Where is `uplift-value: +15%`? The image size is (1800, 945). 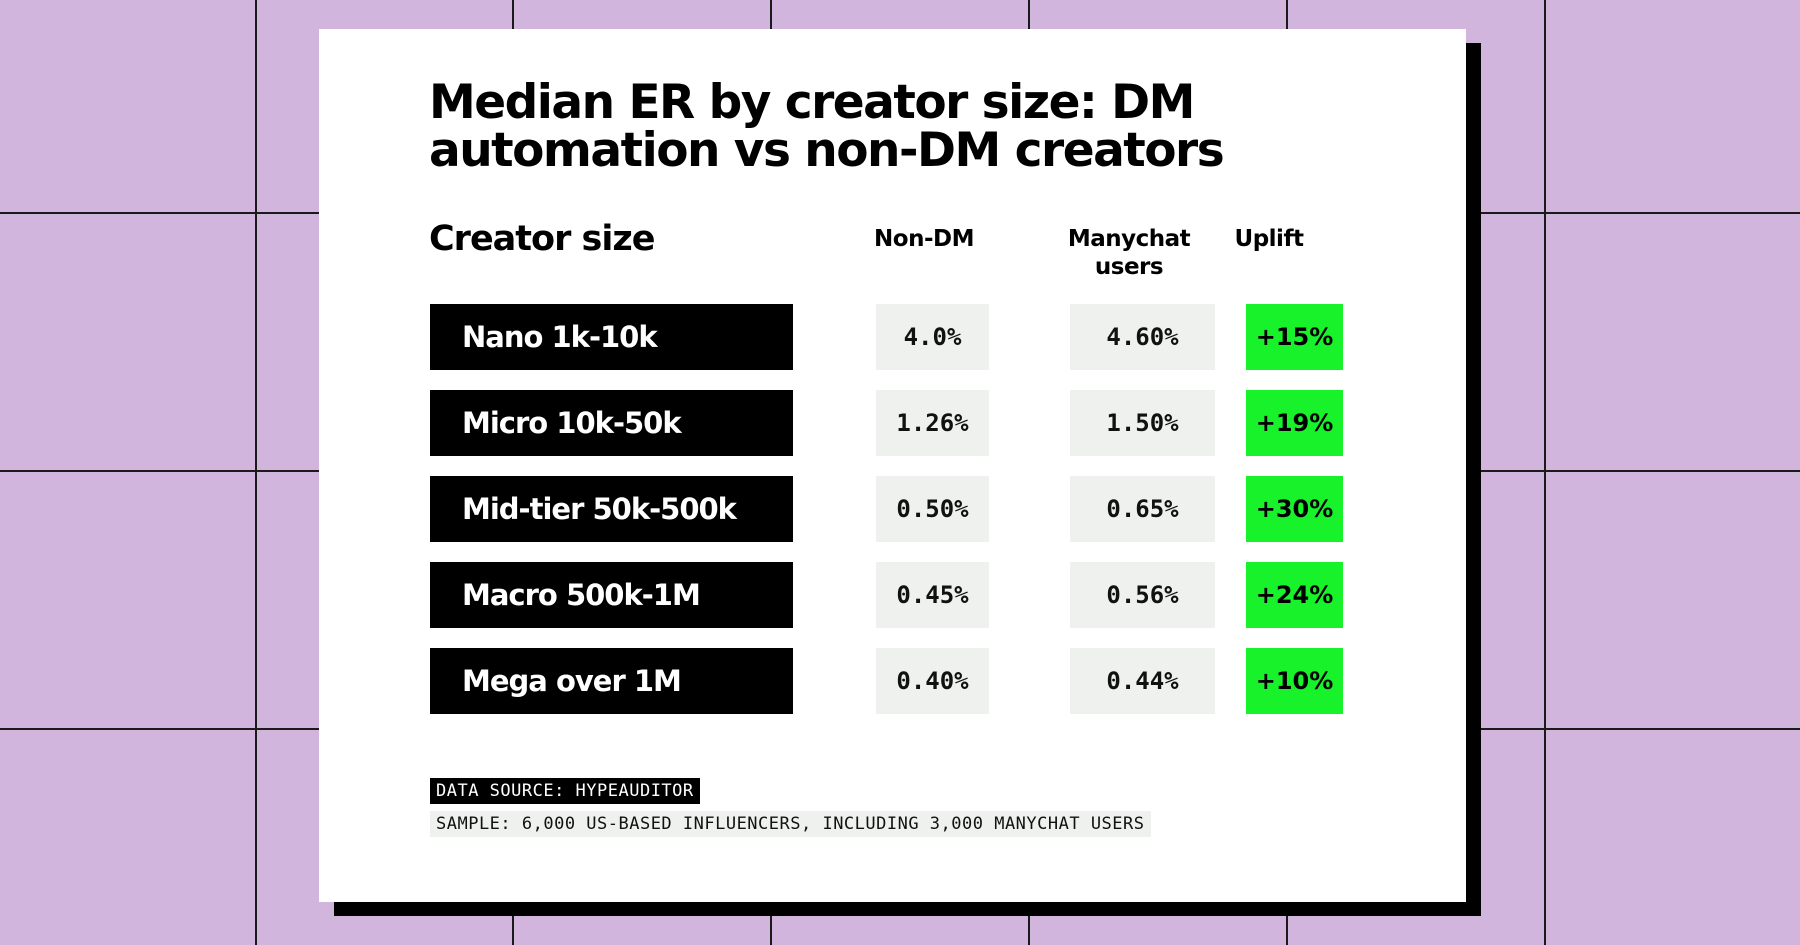
uplift-value: +15% is located at coordinates (1294, 337).